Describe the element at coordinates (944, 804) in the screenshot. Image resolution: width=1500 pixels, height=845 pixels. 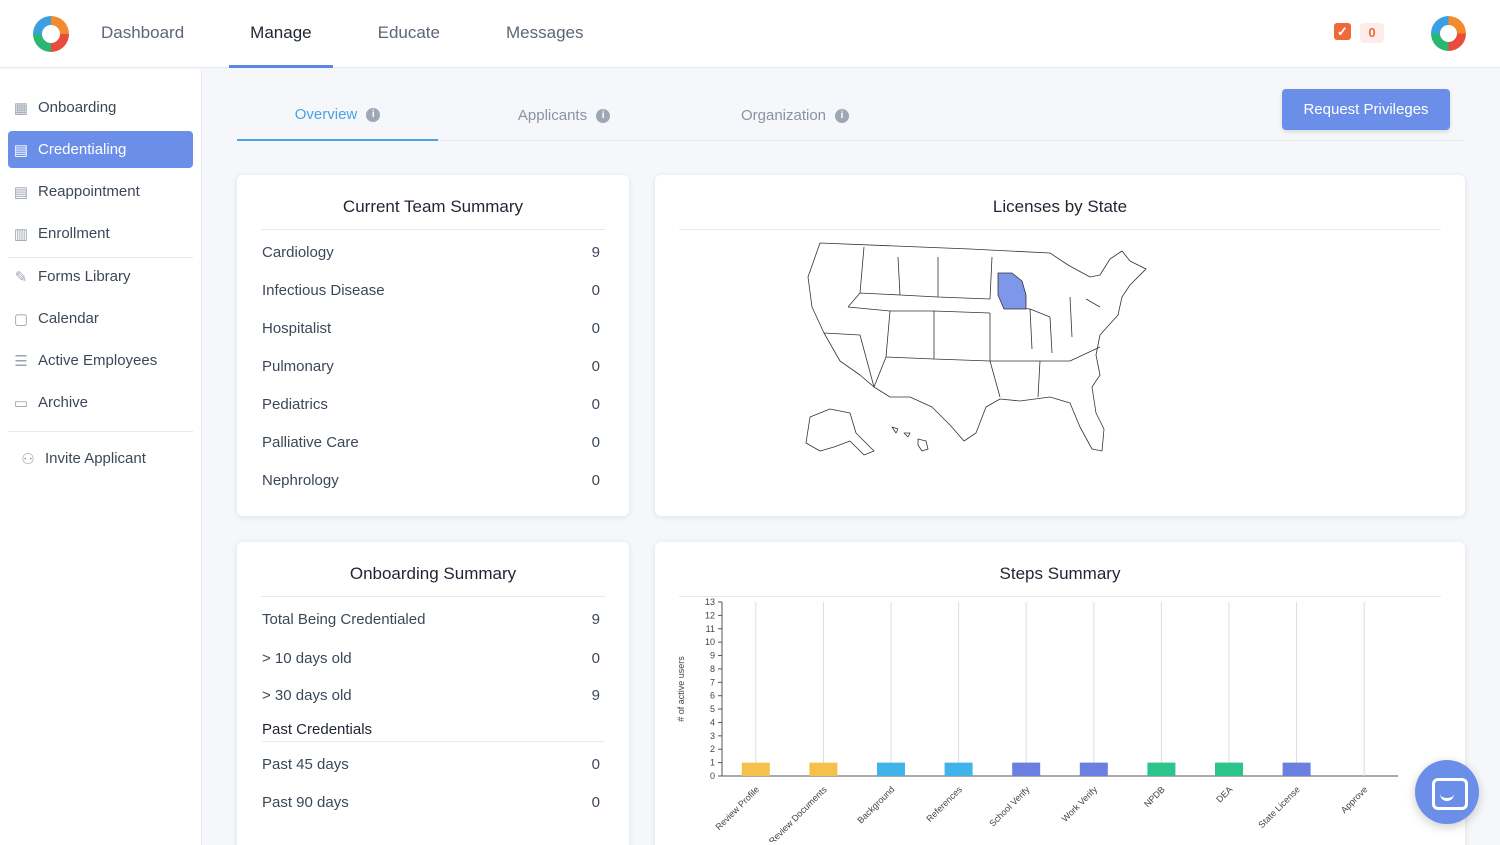
I see `x-tick-label: References` at that location.